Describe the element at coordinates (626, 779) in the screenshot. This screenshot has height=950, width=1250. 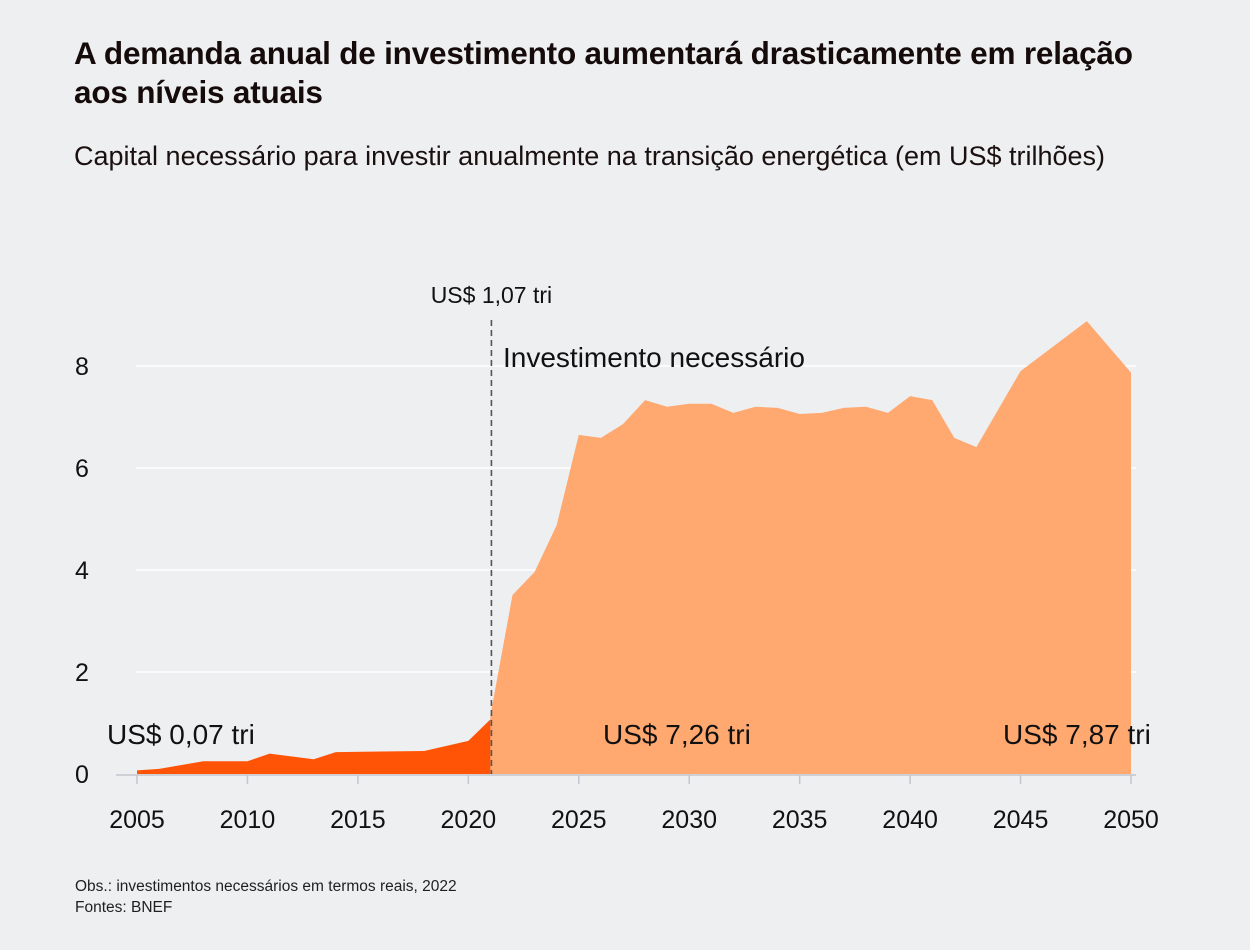
I see `x-axis` at that location.